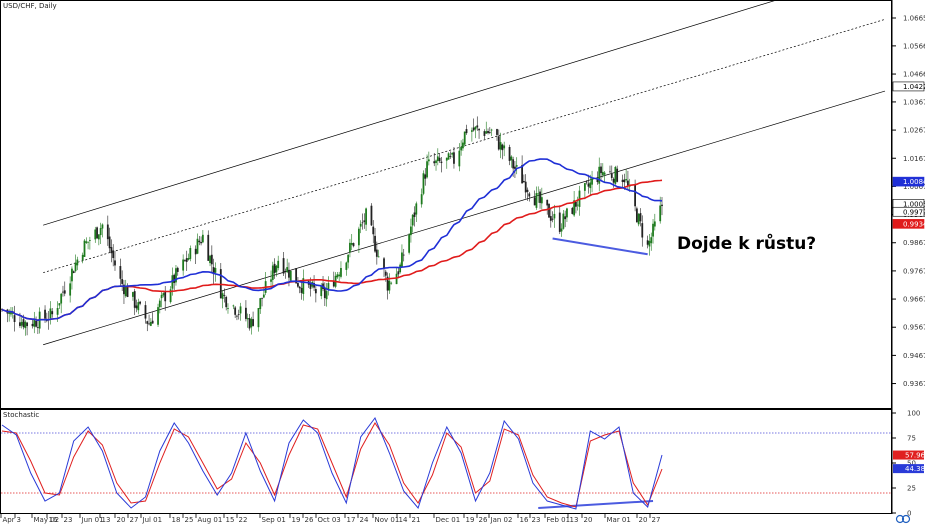 This screenshot has height=525, width=925. I want to click on time-tick-label: Aug 01, so click(210, 520).